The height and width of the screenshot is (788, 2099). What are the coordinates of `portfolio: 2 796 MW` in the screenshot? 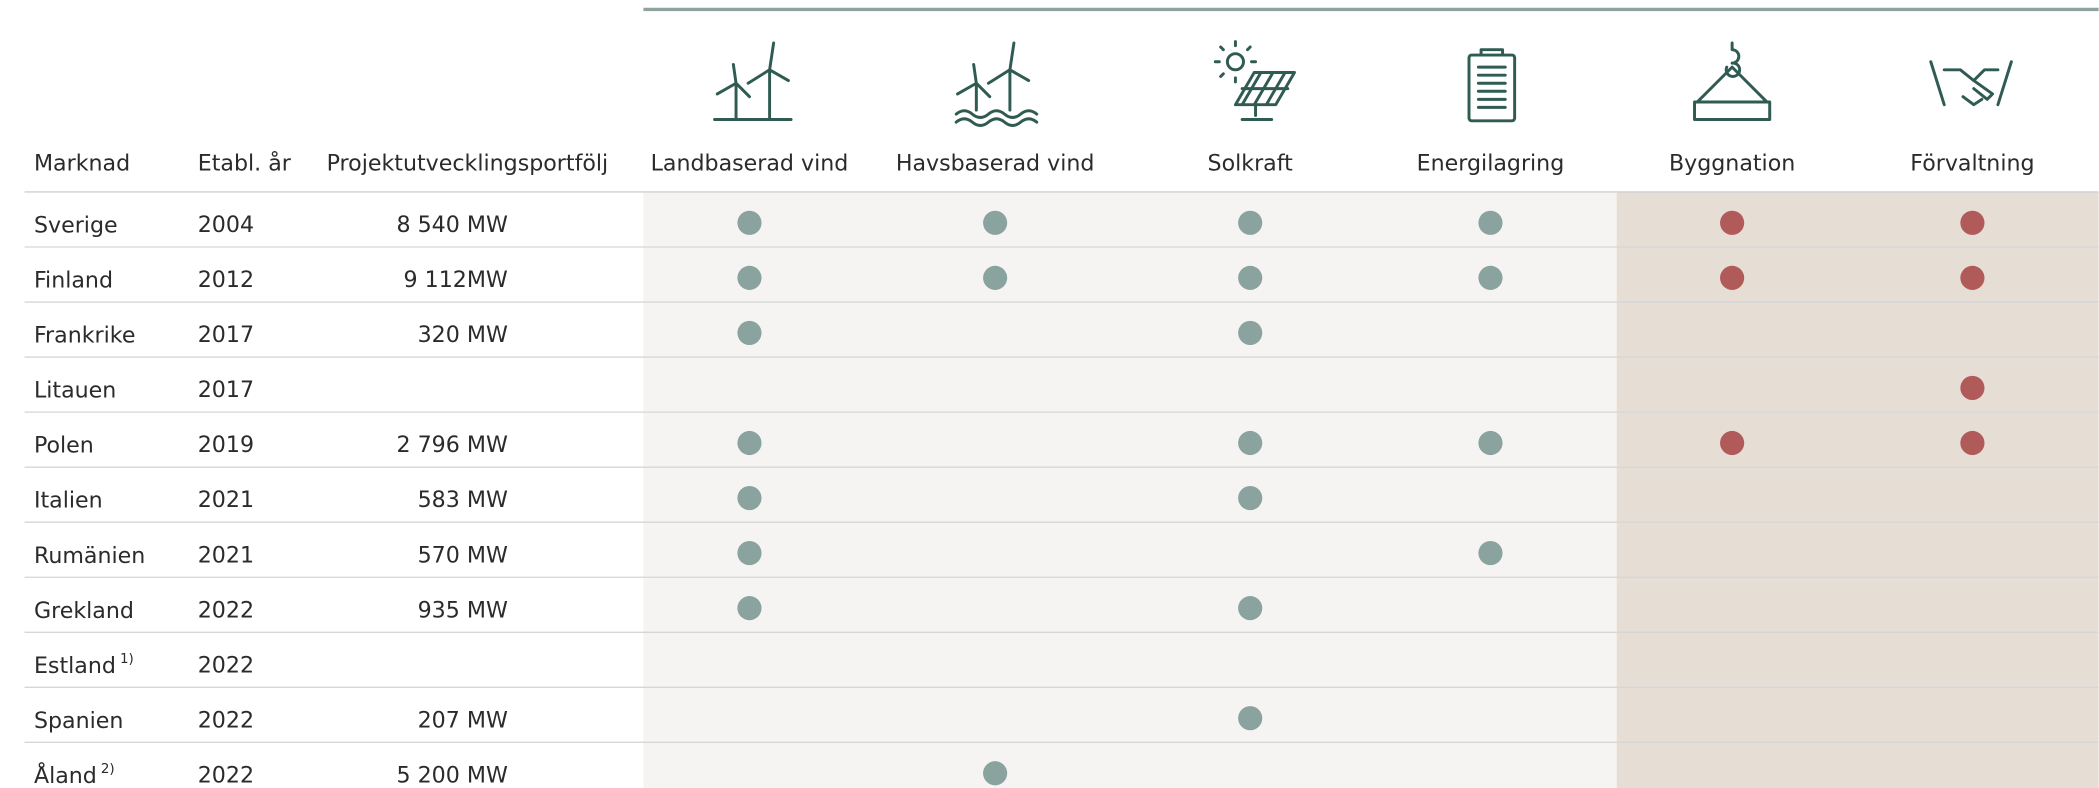 It's located at (451, 445).